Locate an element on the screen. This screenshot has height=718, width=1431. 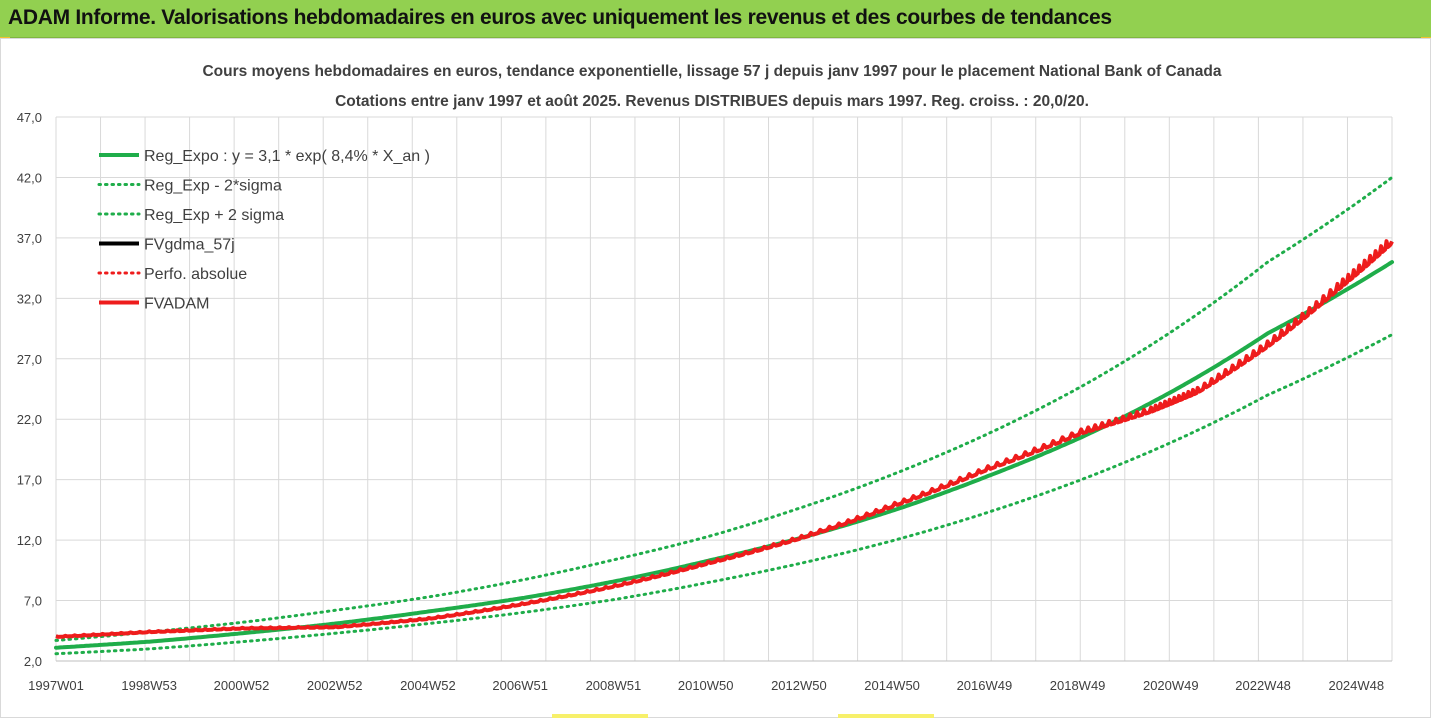
x-tick-label: 2024W48 is located at coordinates (1356, 685).